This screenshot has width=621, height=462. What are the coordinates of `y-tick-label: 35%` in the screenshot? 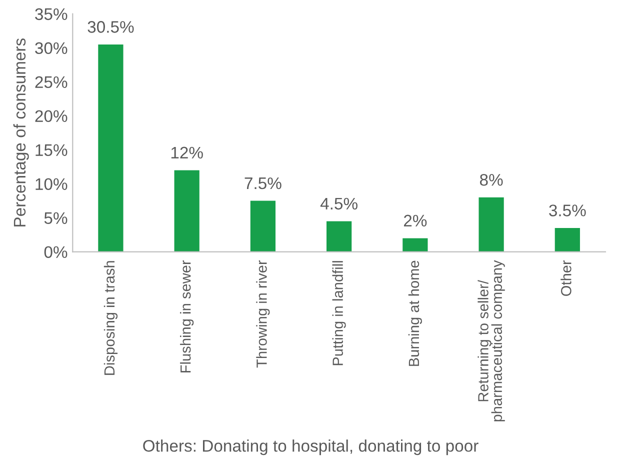 It's located at (51, 14).